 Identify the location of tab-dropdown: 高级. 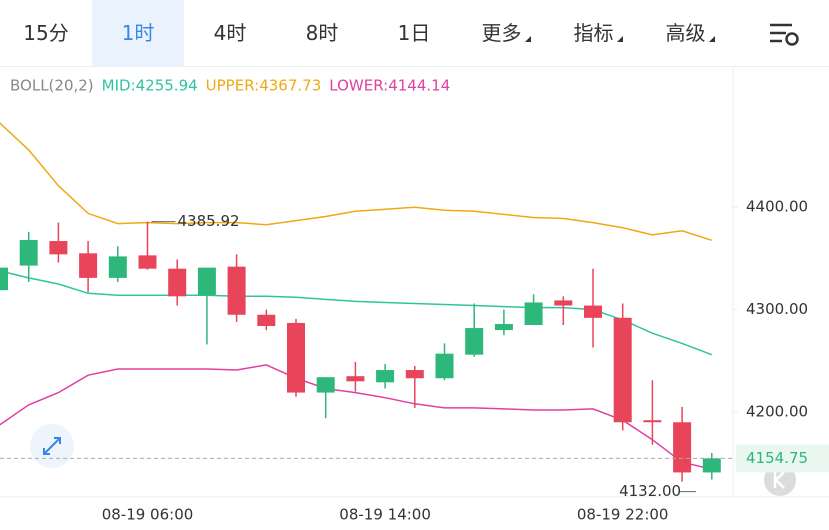
(690, 33).